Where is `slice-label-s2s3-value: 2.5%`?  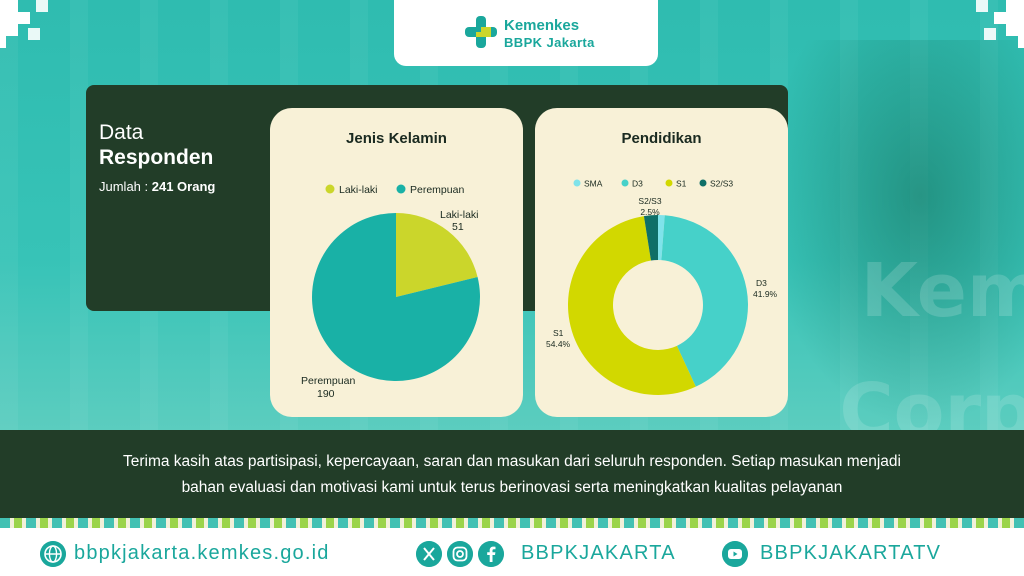 slice-label-s2s3-value: 2.5% is located at coordinates (650, 212).